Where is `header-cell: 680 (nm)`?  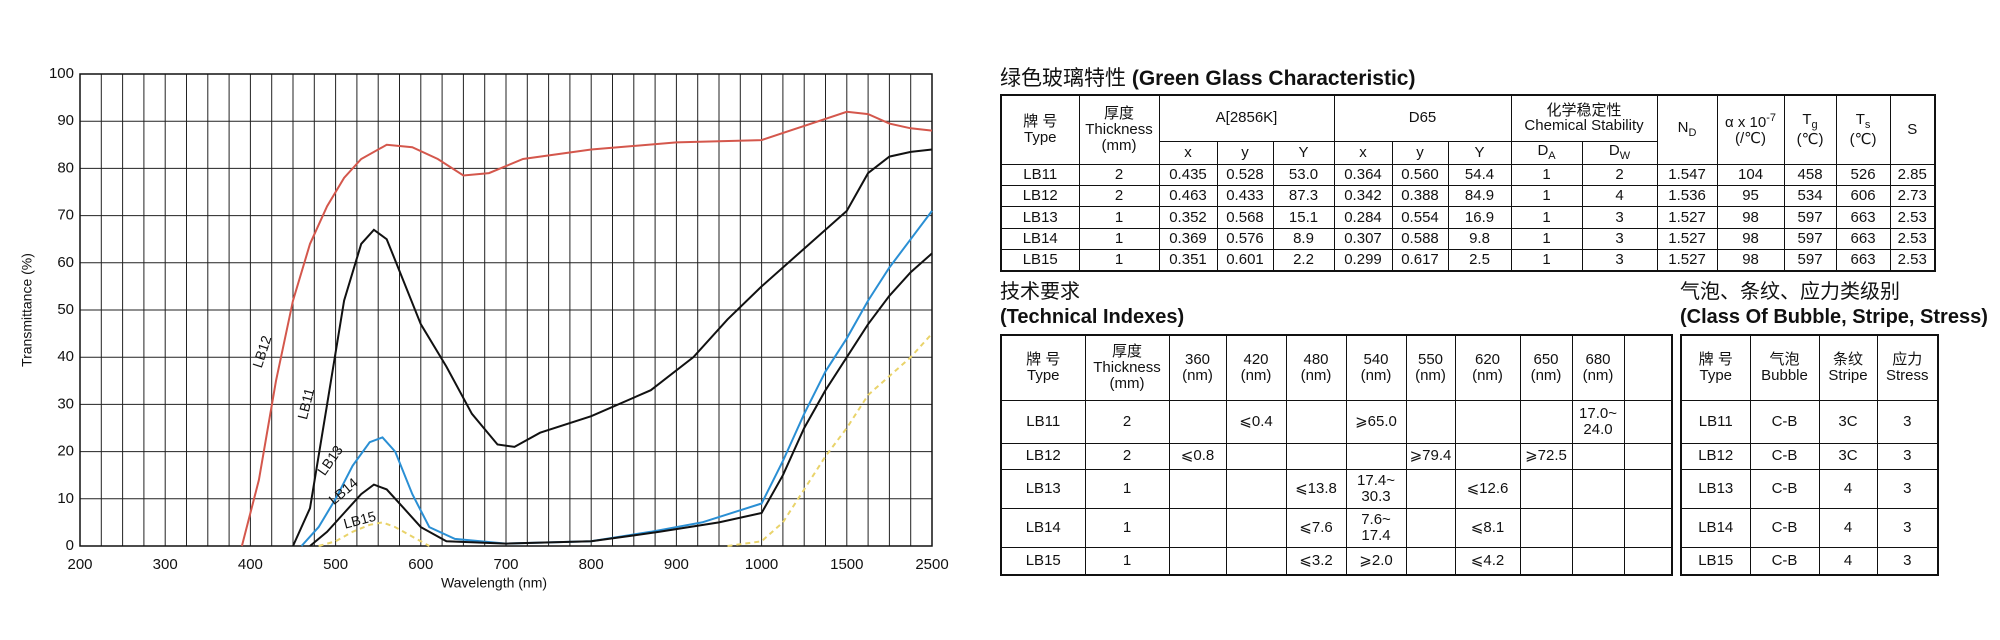 header-cell: 680 (nm) is located at coordinates (1598, 367).